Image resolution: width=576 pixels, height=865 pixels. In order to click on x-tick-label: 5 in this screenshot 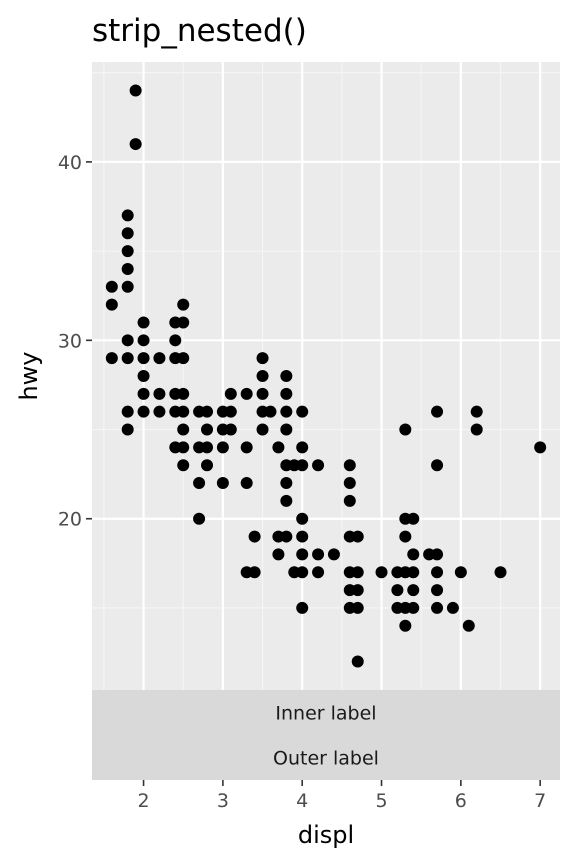, I will do `click(381, 801)`.